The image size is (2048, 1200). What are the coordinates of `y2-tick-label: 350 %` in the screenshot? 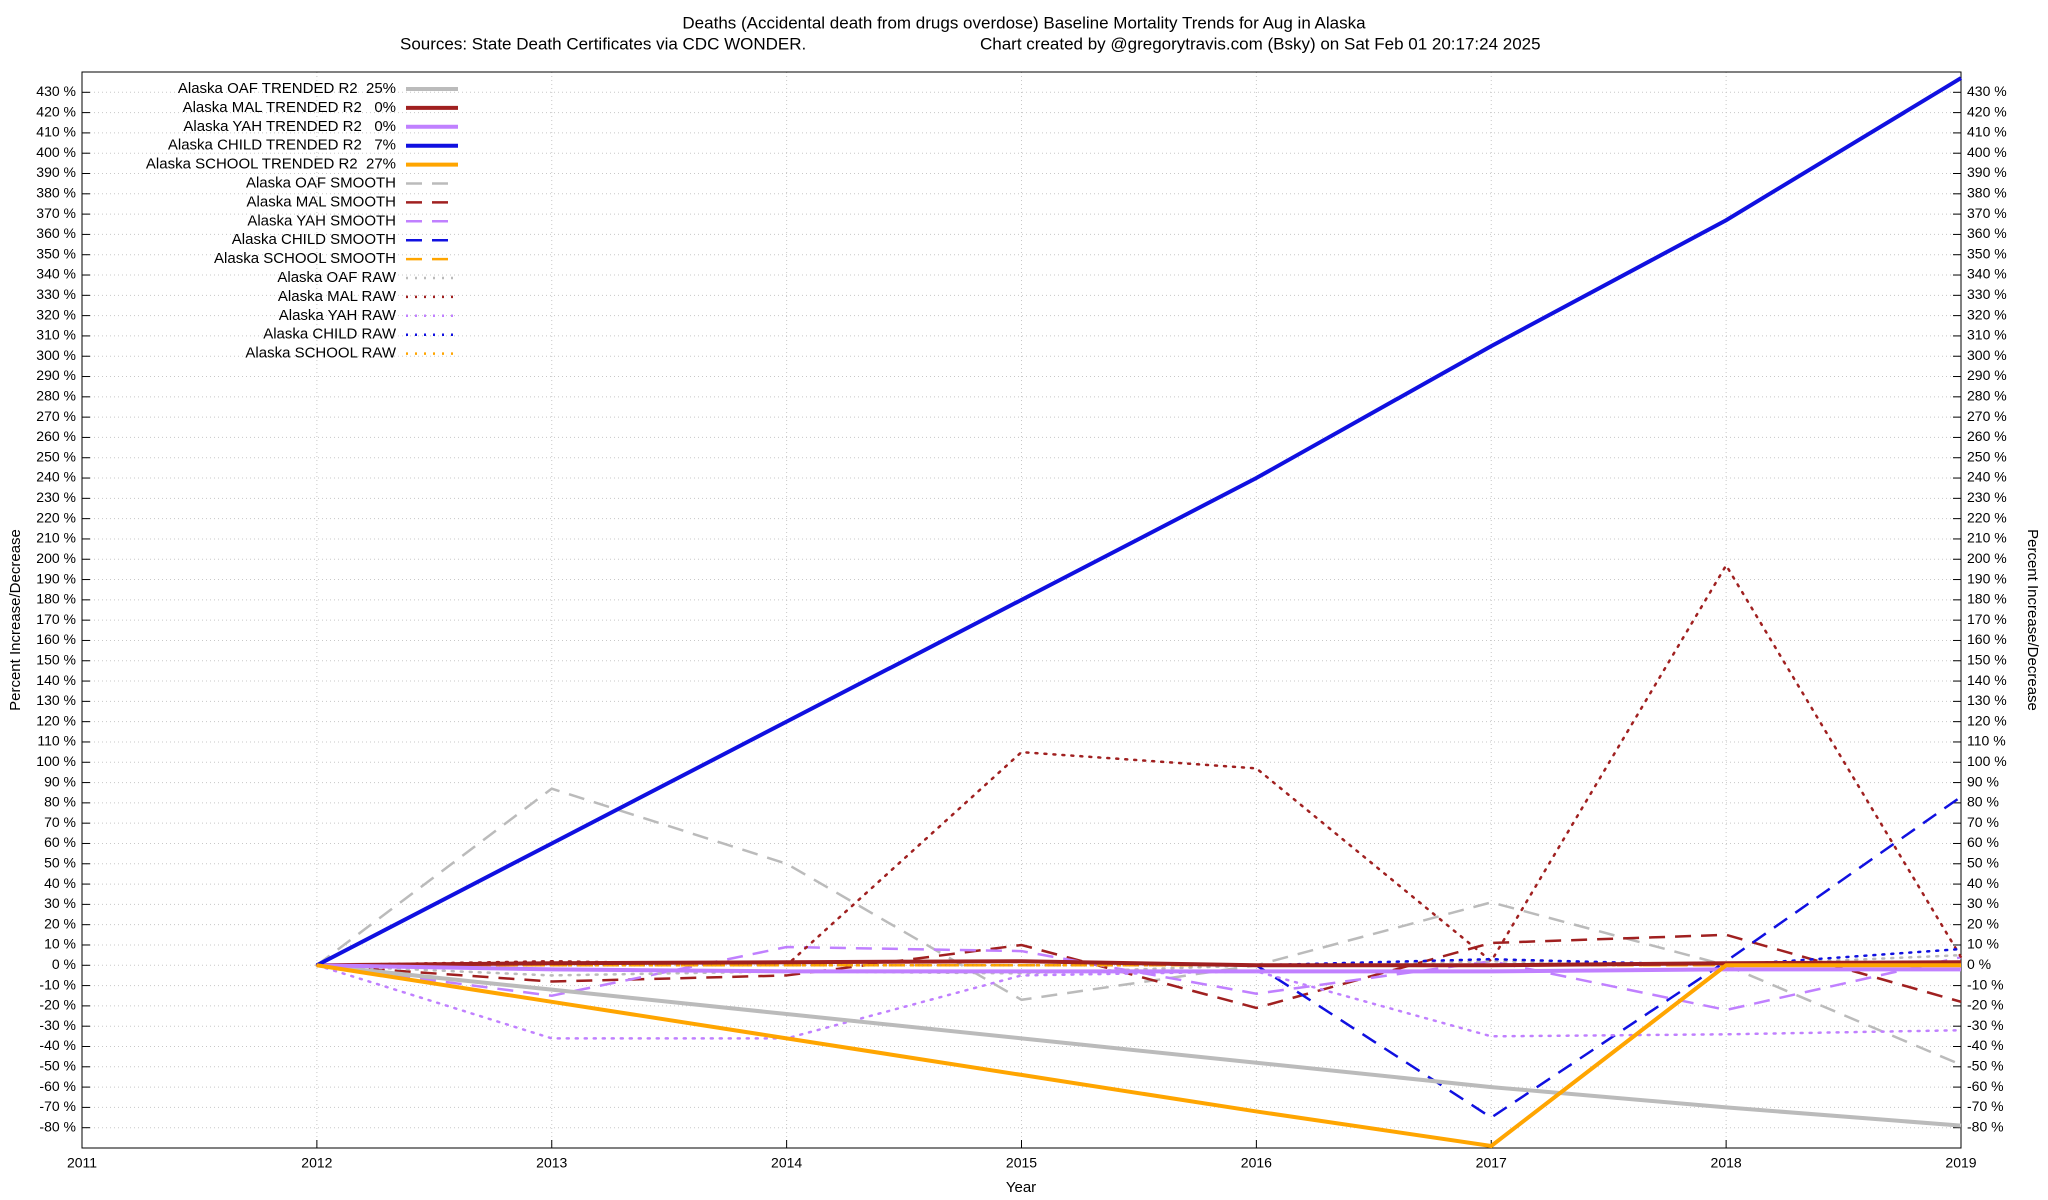 It's located at (1987, 253).